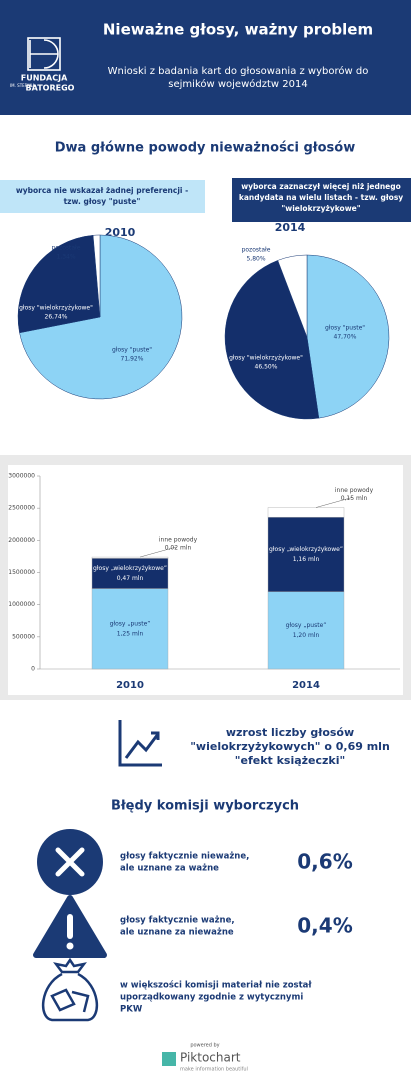  I want to click on error-text: w większości komisji materiał nie został, so click(216, 985).